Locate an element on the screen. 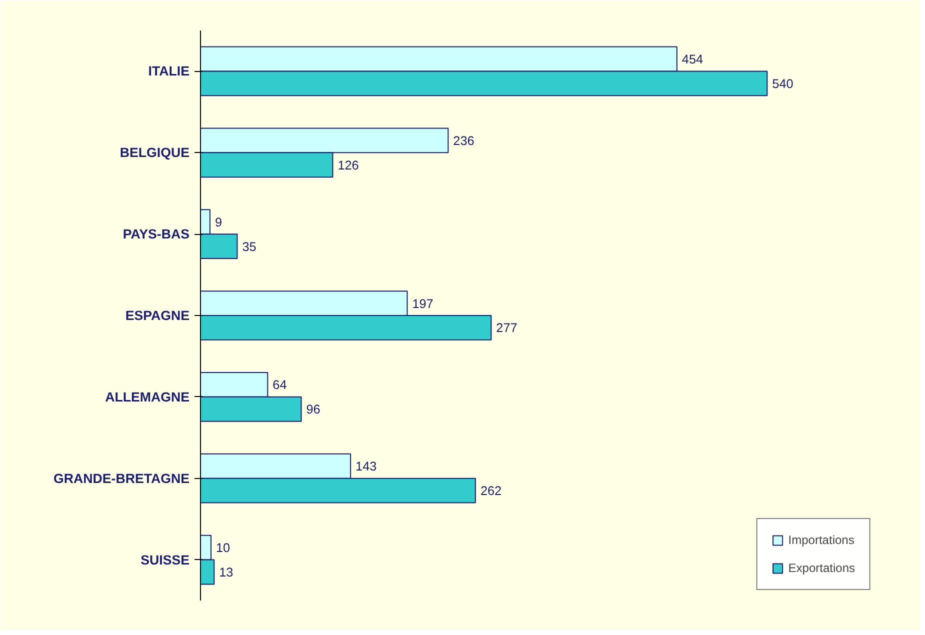  data-label: 126 is located at coordinates (348, 165).